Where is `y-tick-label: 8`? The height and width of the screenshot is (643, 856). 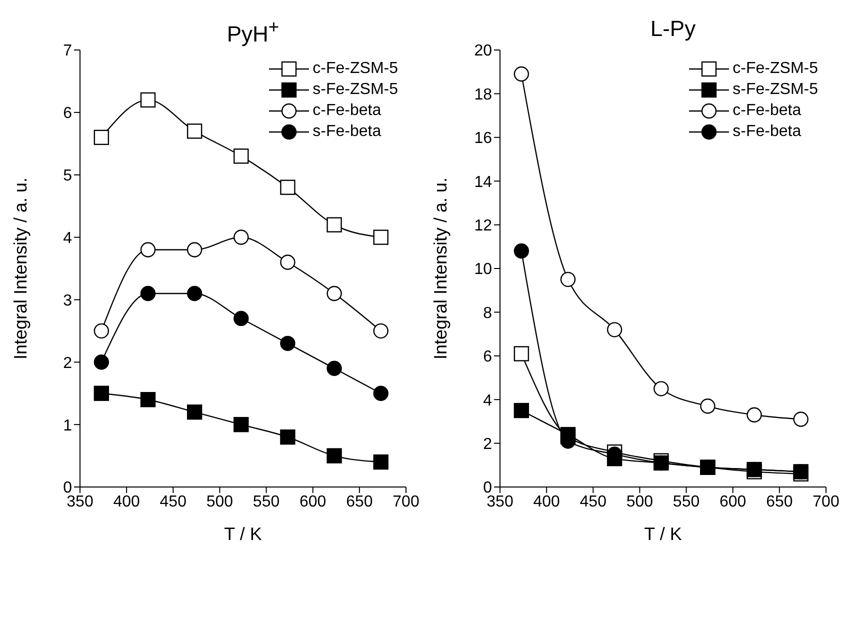 y-tick-label: 8 is located at coordinates (487, 313).